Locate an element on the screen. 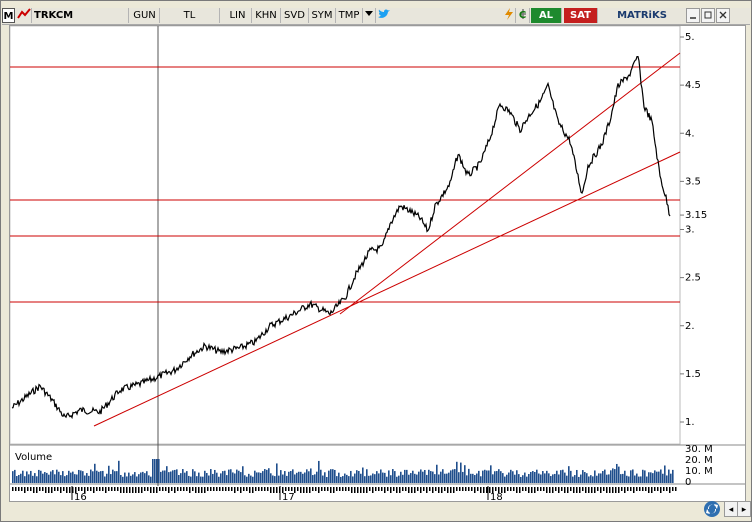 This screenshot has width=752, height=522. sync-icon is located at coordinates (712, 509).